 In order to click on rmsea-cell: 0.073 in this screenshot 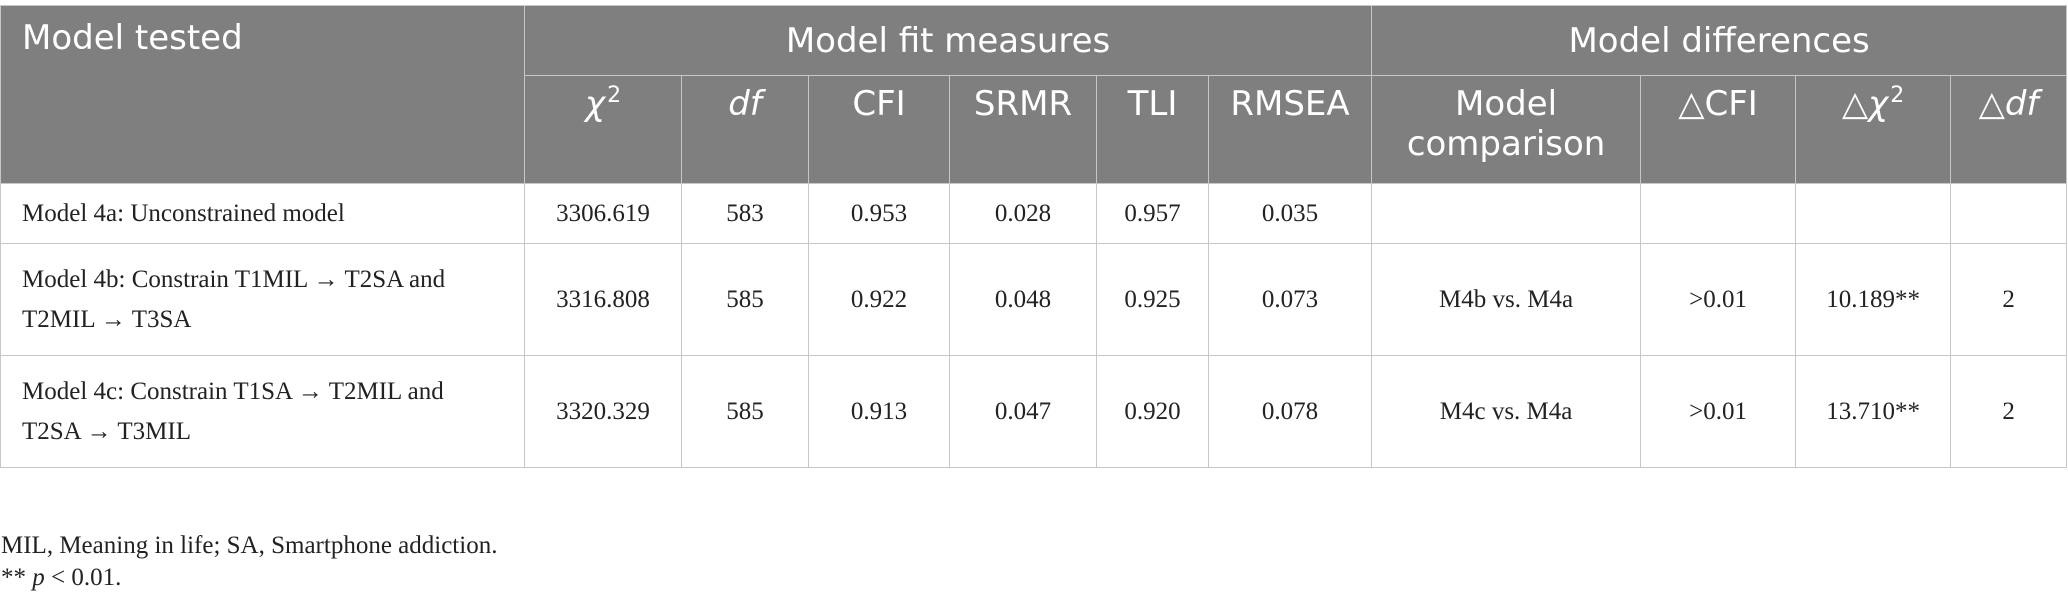, I will do `click(1290, 299)`.